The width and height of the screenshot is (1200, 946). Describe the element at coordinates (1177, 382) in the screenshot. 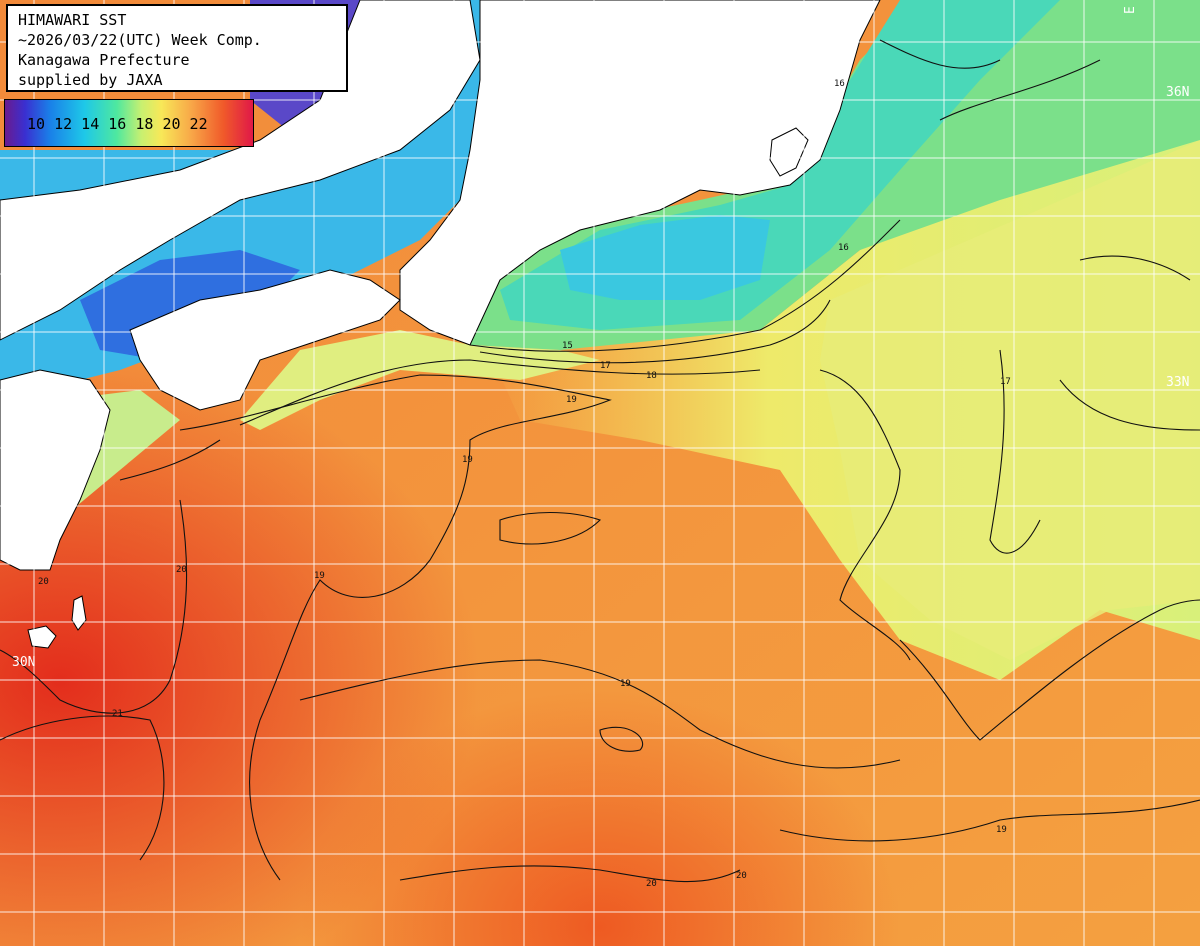

I see `lat-label-33n: 33N` at that location.